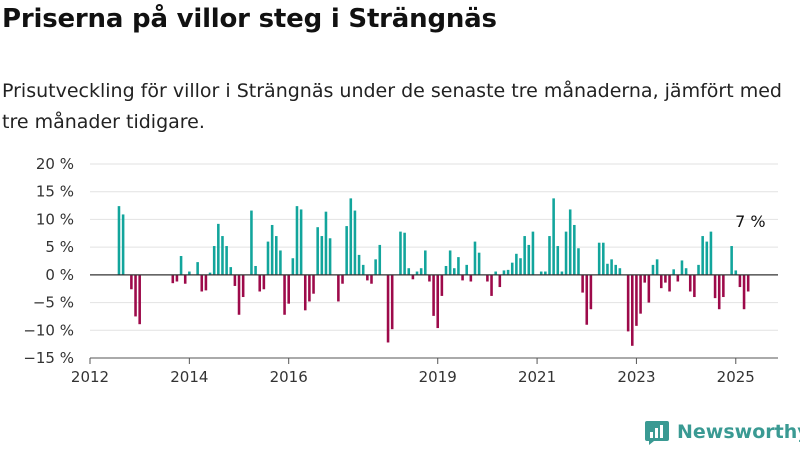 The height and width of the screenshot is (450, 800). What do you see at coordinates (48, 358) in the screenshot?
I see `y-tick-label: −15 %` at bounding box center [48, 358].